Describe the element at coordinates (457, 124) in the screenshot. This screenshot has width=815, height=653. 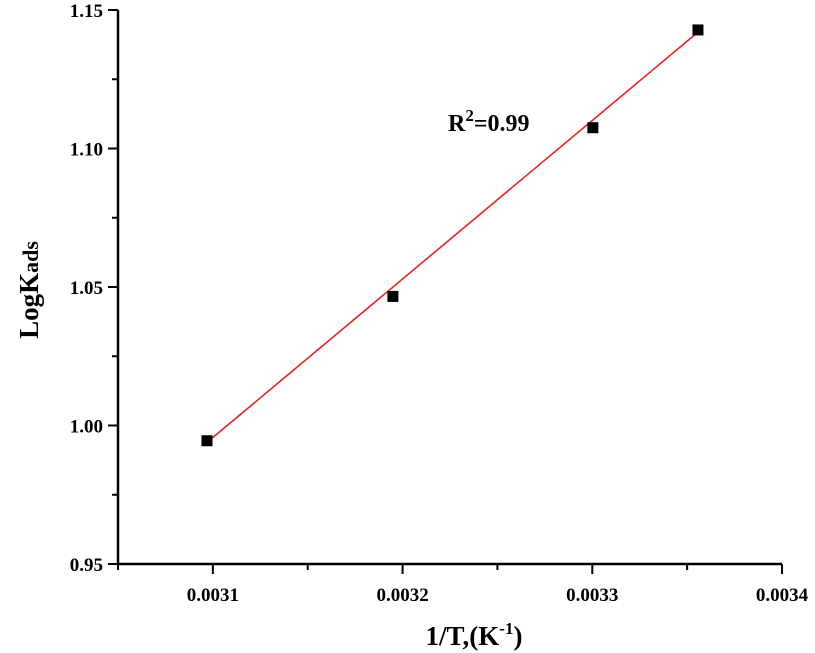
I see `r-squared-base: R` at that location.